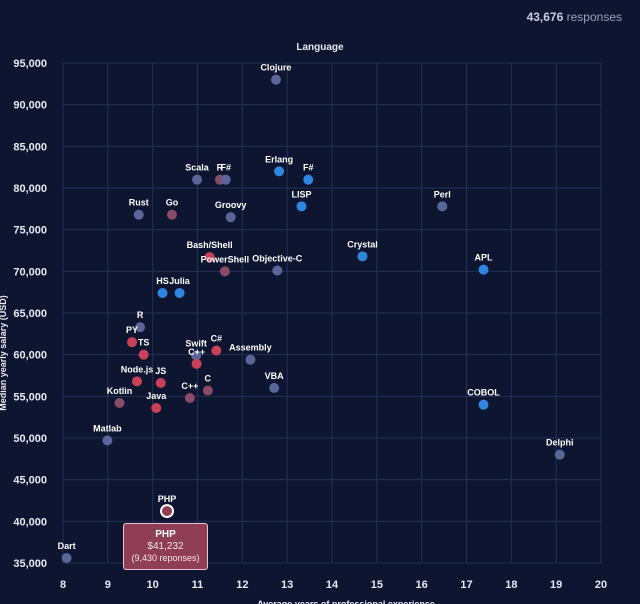 This screenshot has width=640, height=604. What do you see at coordinates (442, 194) in the screenshot?
I see `point-label: Perl` at bounding box center [442, 194].